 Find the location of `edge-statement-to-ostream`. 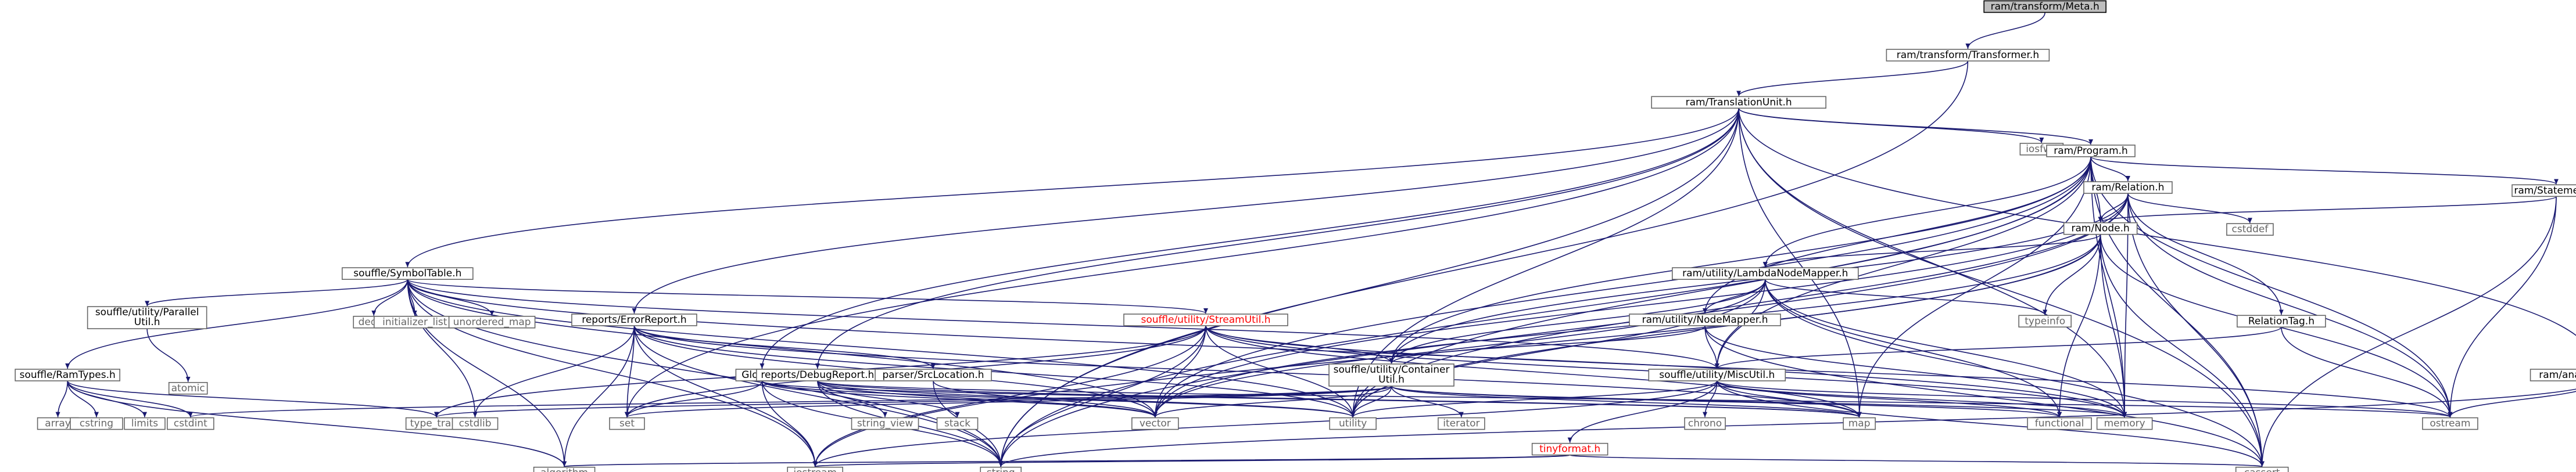

edge-statement-to-ostream is located at coordinates (2502, 306).